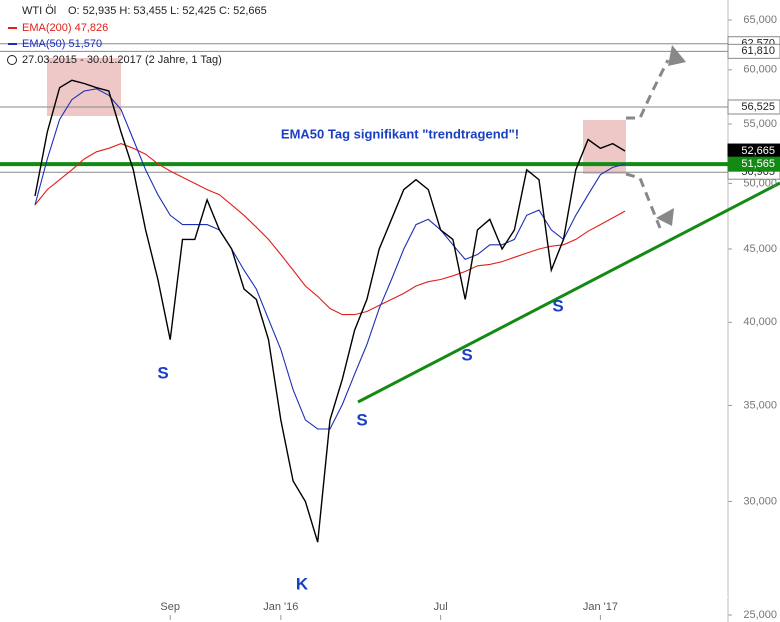 The image size is (780, 622). Describe the element at coordinates (758, 51) in the screenshot. I see `level-label: 61,810` at that location.